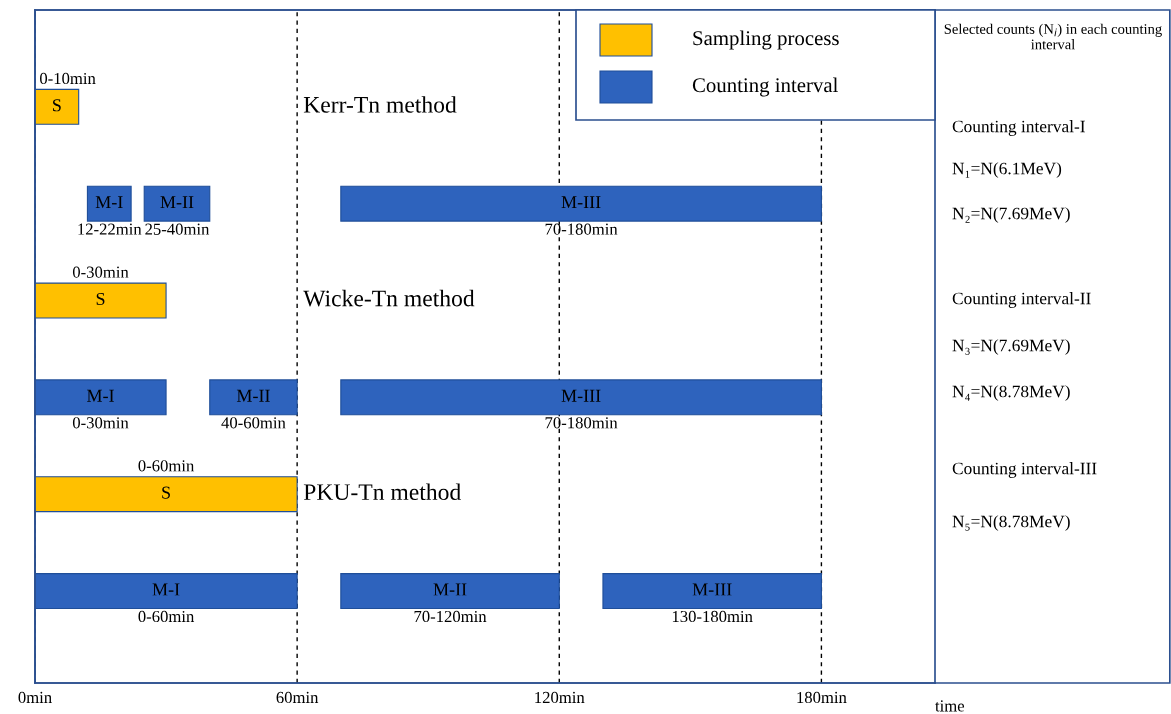 The width and height of the screenshot is (1171, 714). I want to click on series-label: M-III, so click(712, 589).